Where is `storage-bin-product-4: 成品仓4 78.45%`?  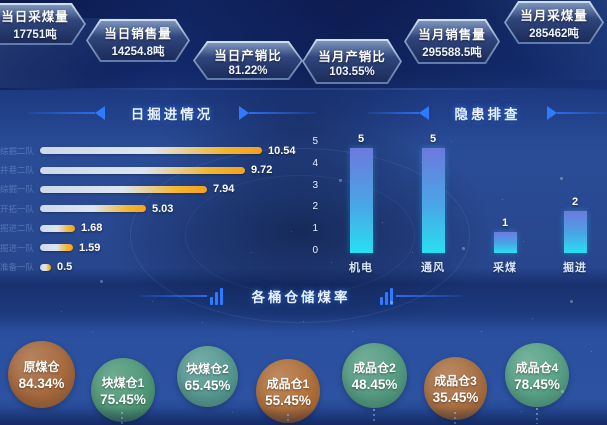
storage-bin-product-4: 成品仓4 78.45% is located at coordinates (537, 375).